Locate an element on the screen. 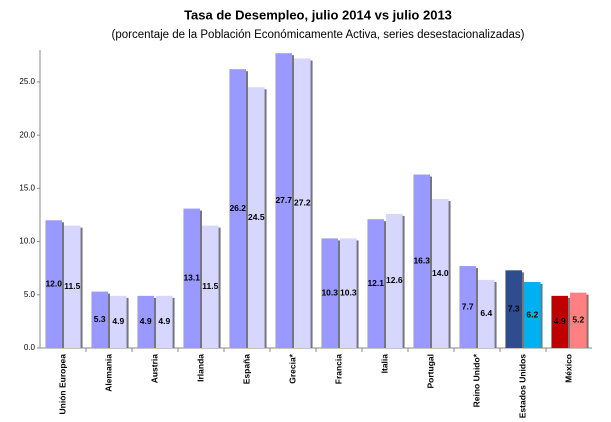 The height and width of the screenshot is (422, 611). value-label: 27.2 is located at coordinates (302, 203).